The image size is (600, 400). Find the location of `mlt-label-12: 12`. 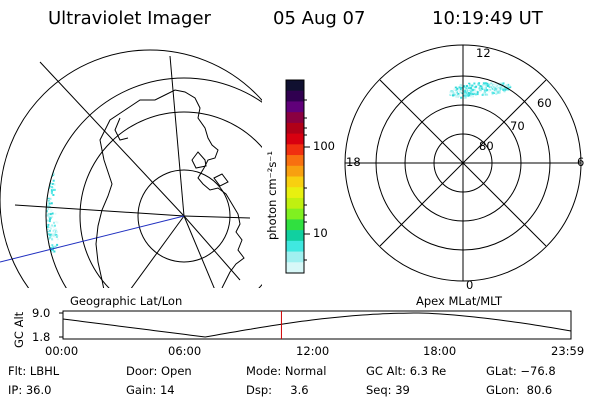

mlt-label-12: 12 is located at coordinates (483, 53).